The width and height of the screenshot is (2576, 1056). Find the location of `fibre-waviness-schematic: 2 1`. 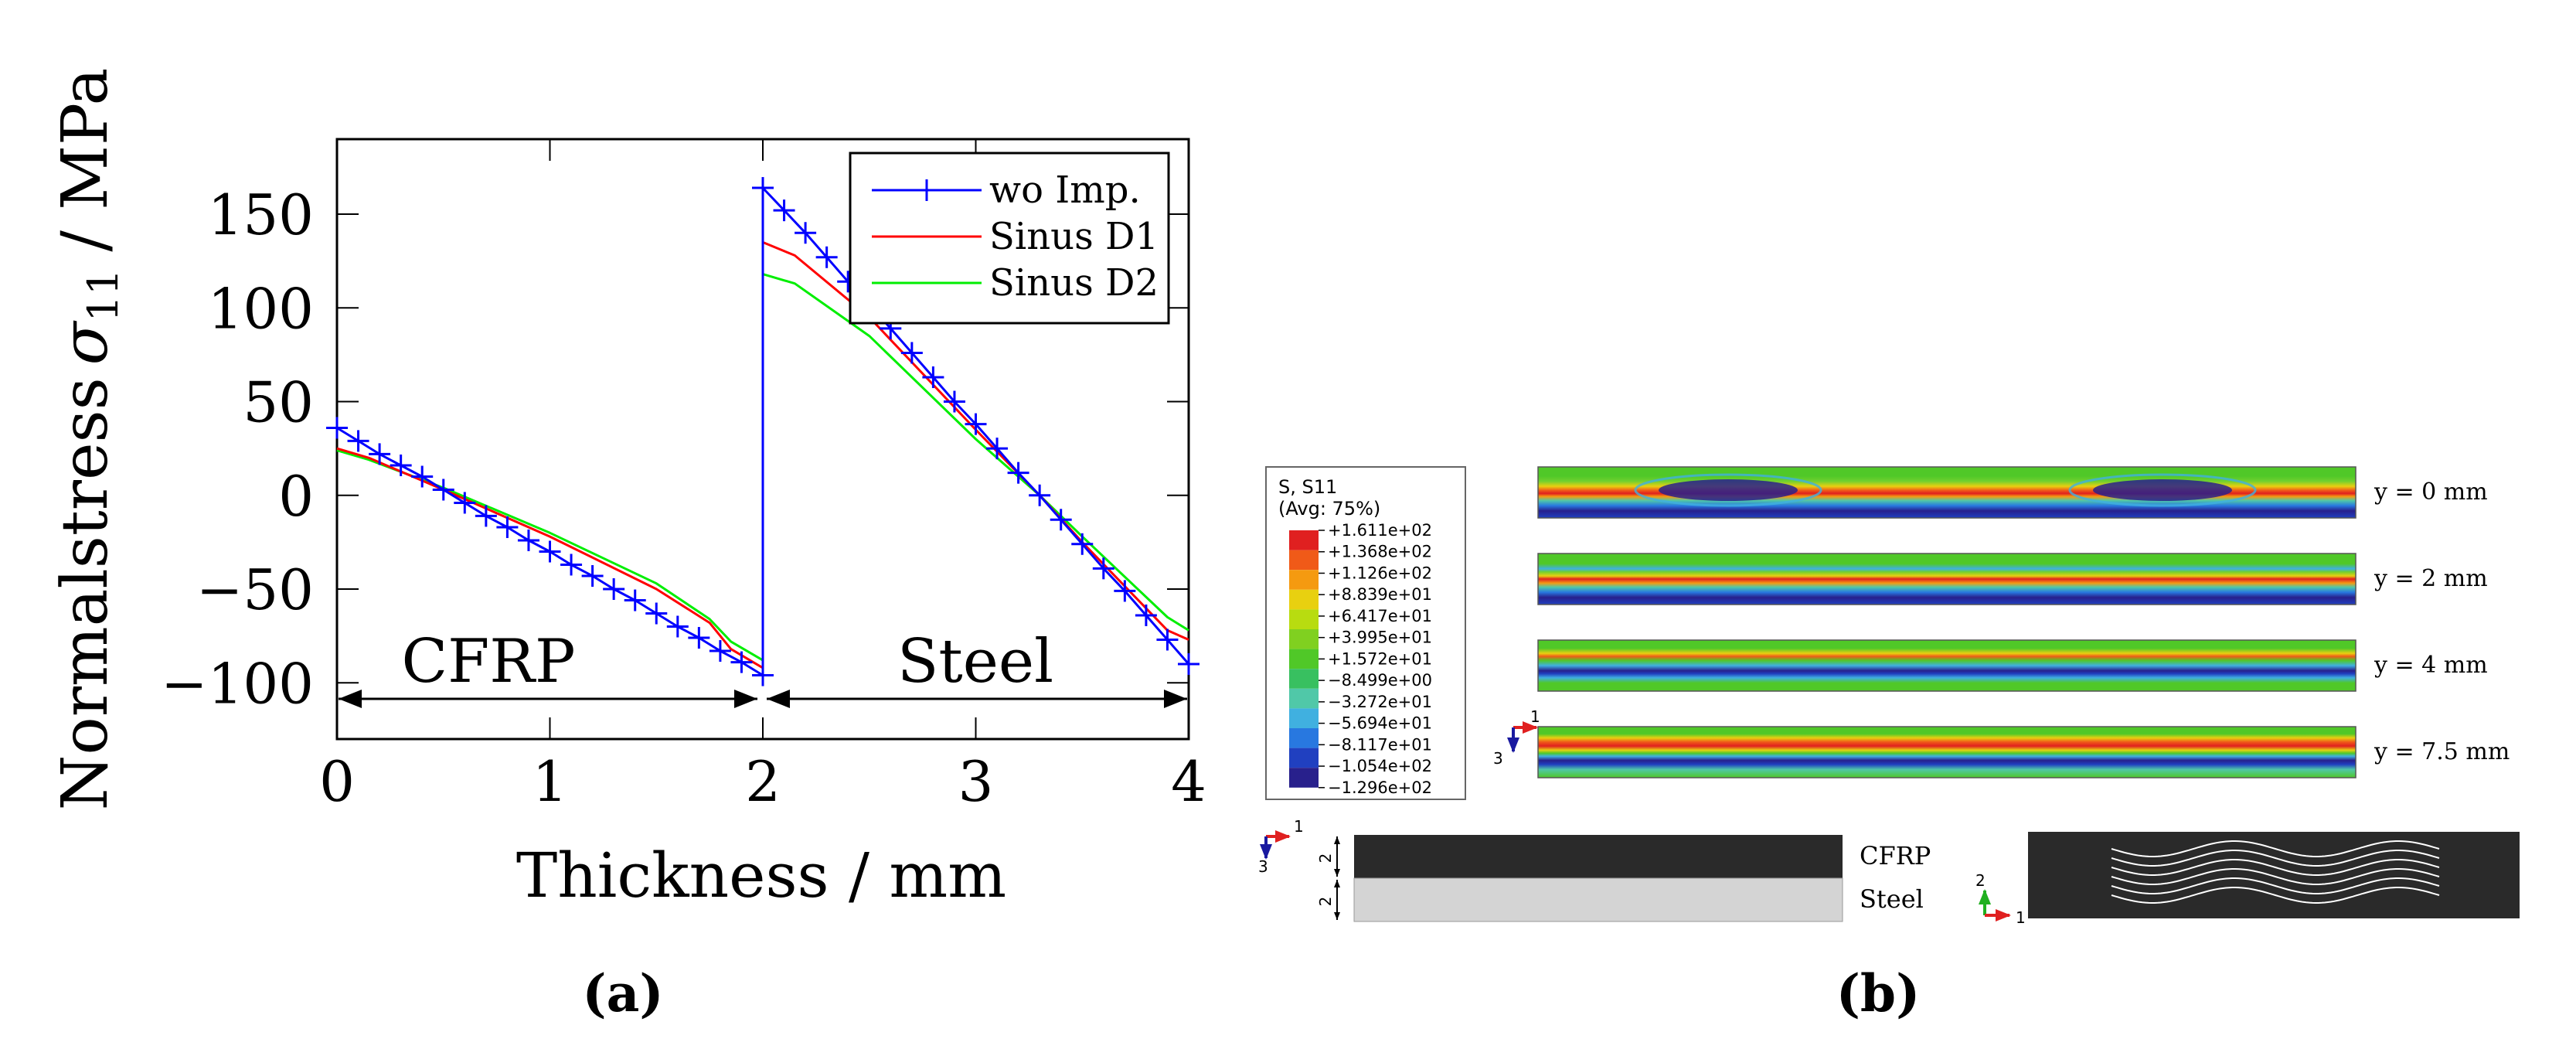

fibre-waviness-schematic: 2 1 is located at coordinates (2247, 879).